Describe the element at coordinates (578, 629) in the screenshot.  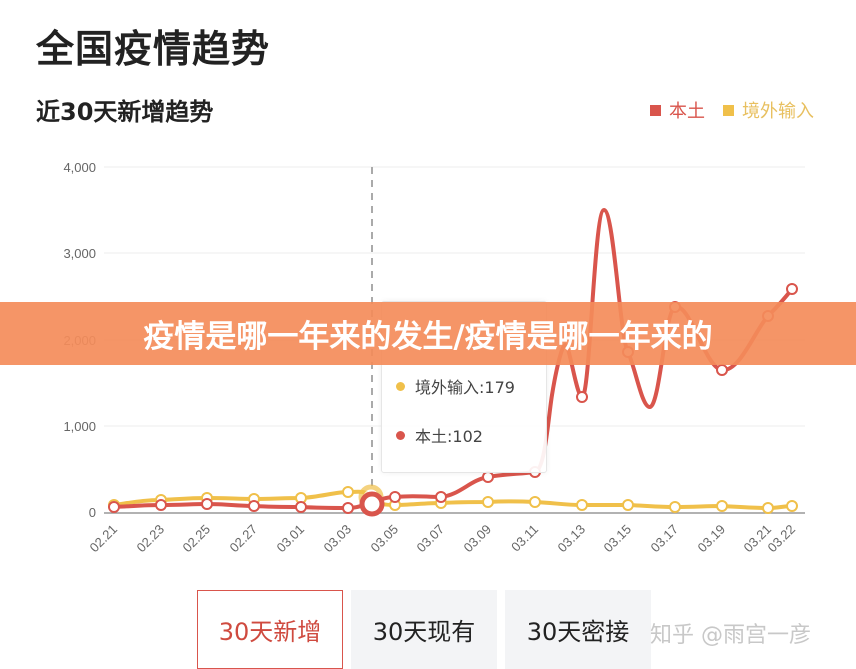
I see `tab-30day-contacts: 30天密接` at that location.